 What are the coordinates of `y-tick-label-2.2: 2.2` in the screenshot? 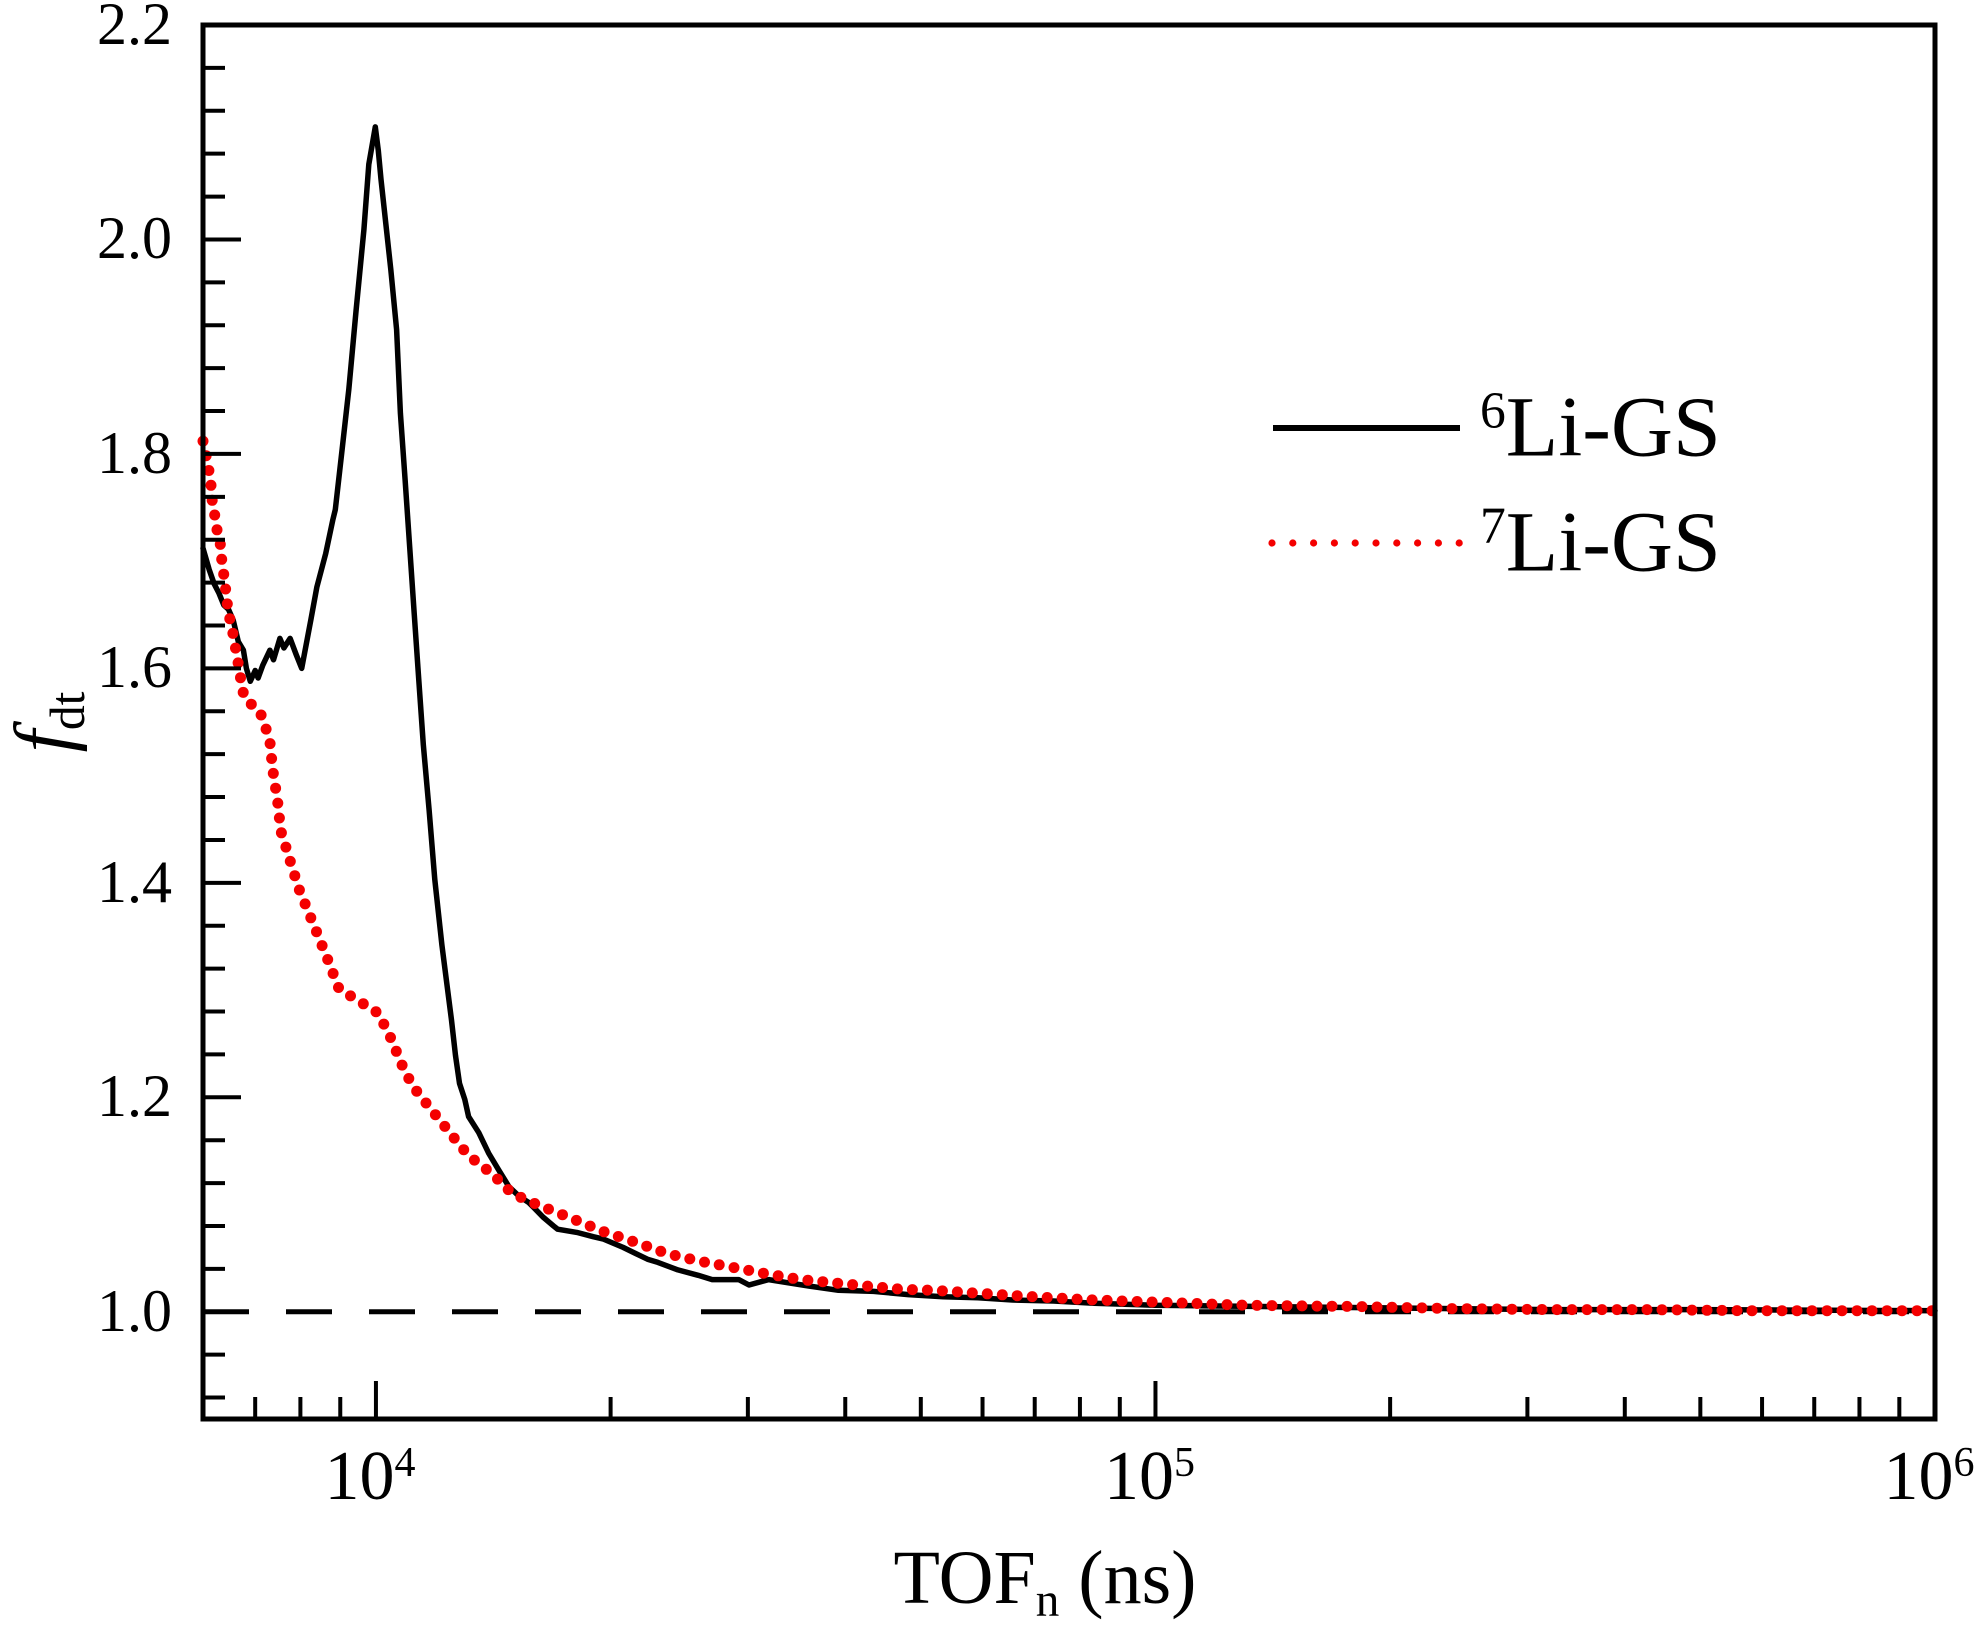 It's located at (134, 28).